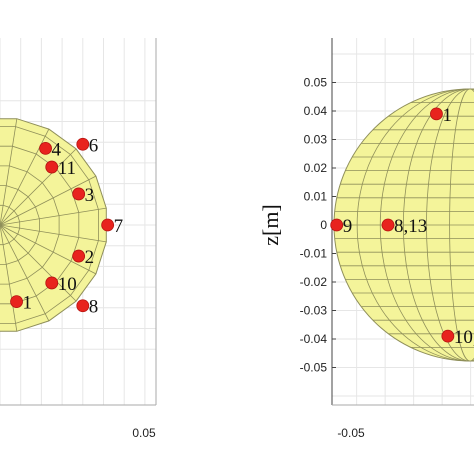 The height and width of the screenshot is (474, 474). What do you see at coordinates (314, 368) in the screenshot?
I see `y-tick-label: -0.05` at bounding box center [314, 368].